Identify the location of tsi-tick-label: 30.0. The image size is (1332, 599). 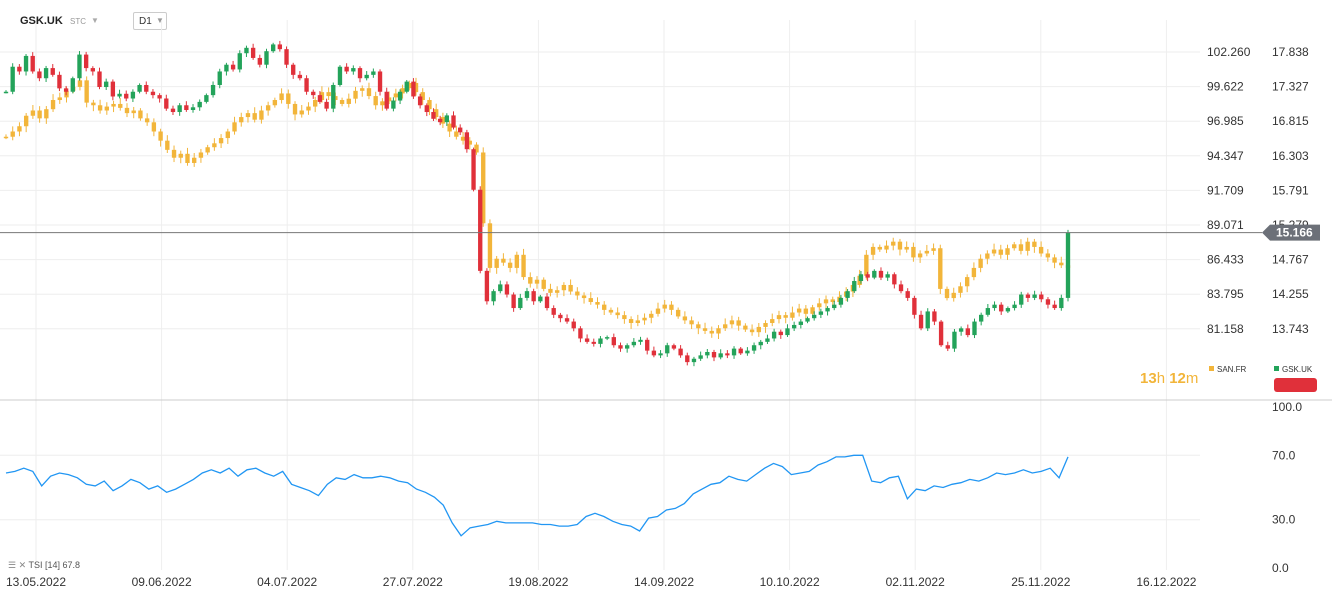
(1284, 520).